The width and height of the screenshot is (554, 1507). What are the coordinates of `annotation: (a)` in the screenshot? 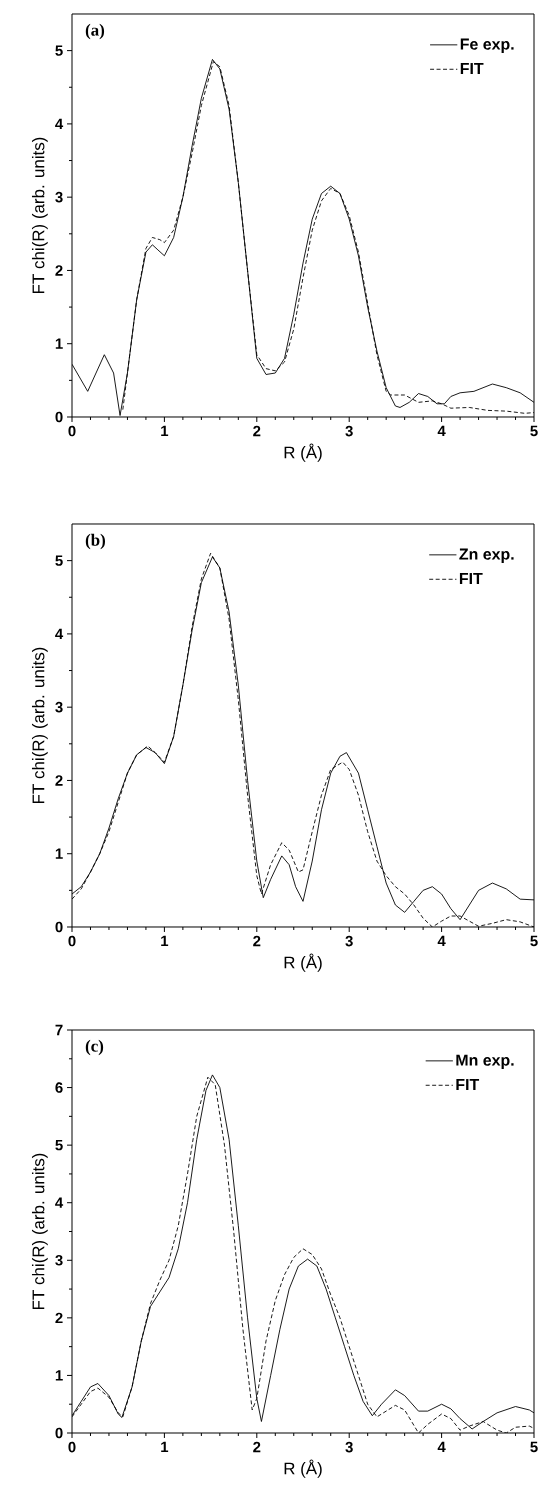 It's located at (95, 31).